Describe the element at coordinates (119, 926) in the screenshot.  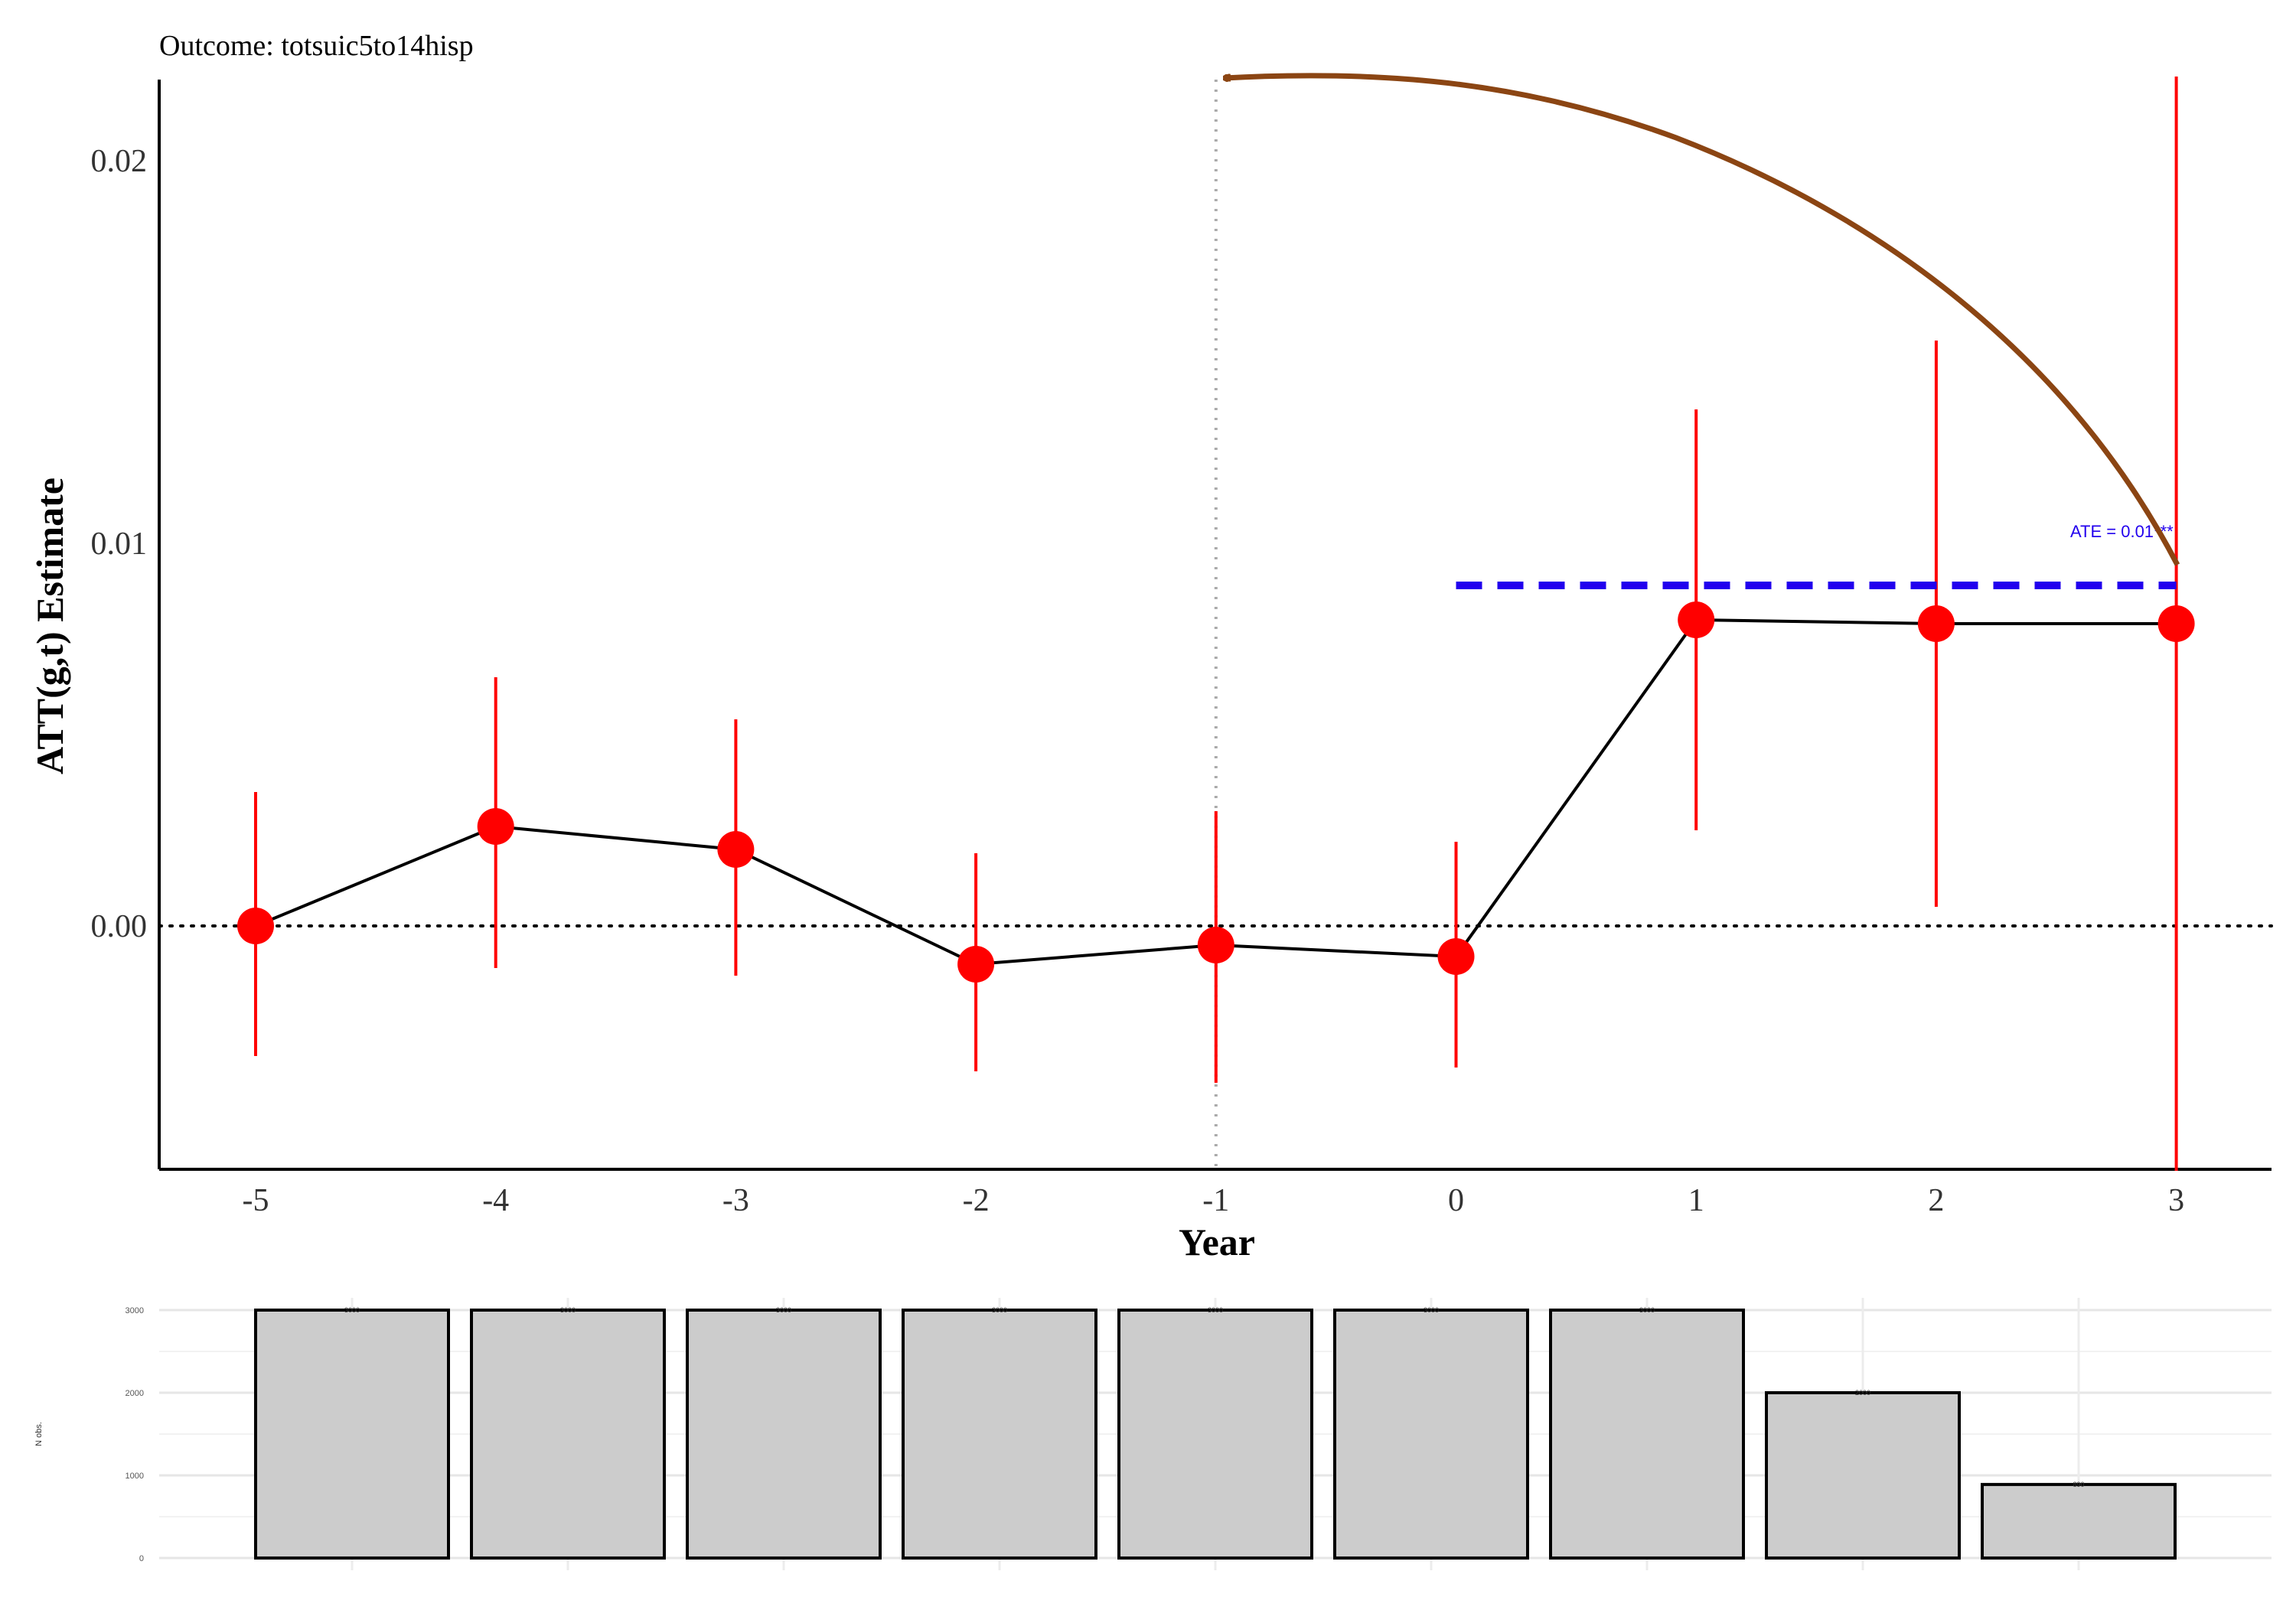
I see `y-tick-label: 0.00` at that location.